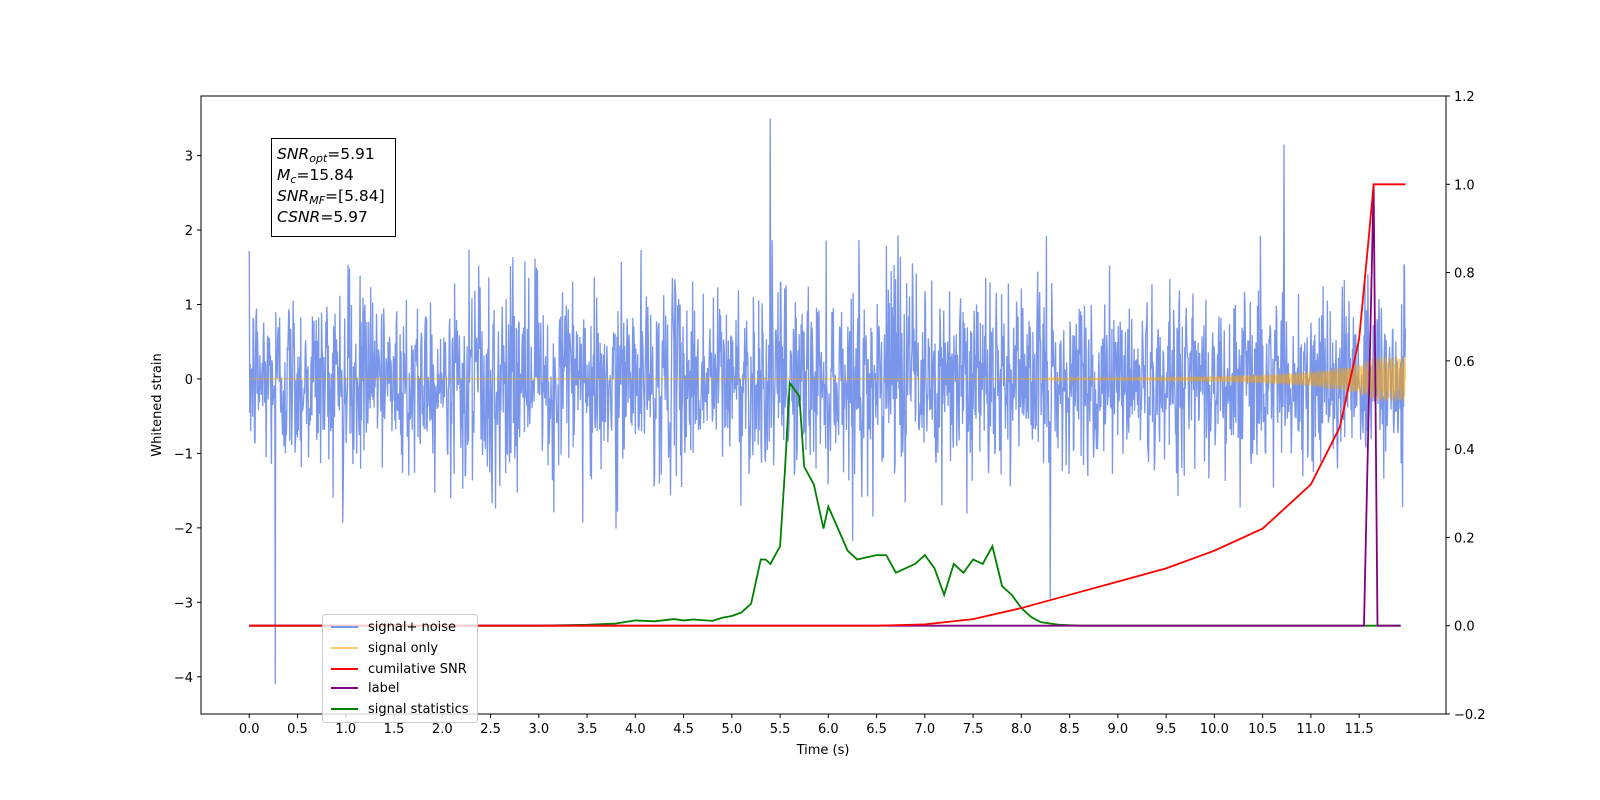  I want to click on y-left-tick-label: −2, so click(183, 529).